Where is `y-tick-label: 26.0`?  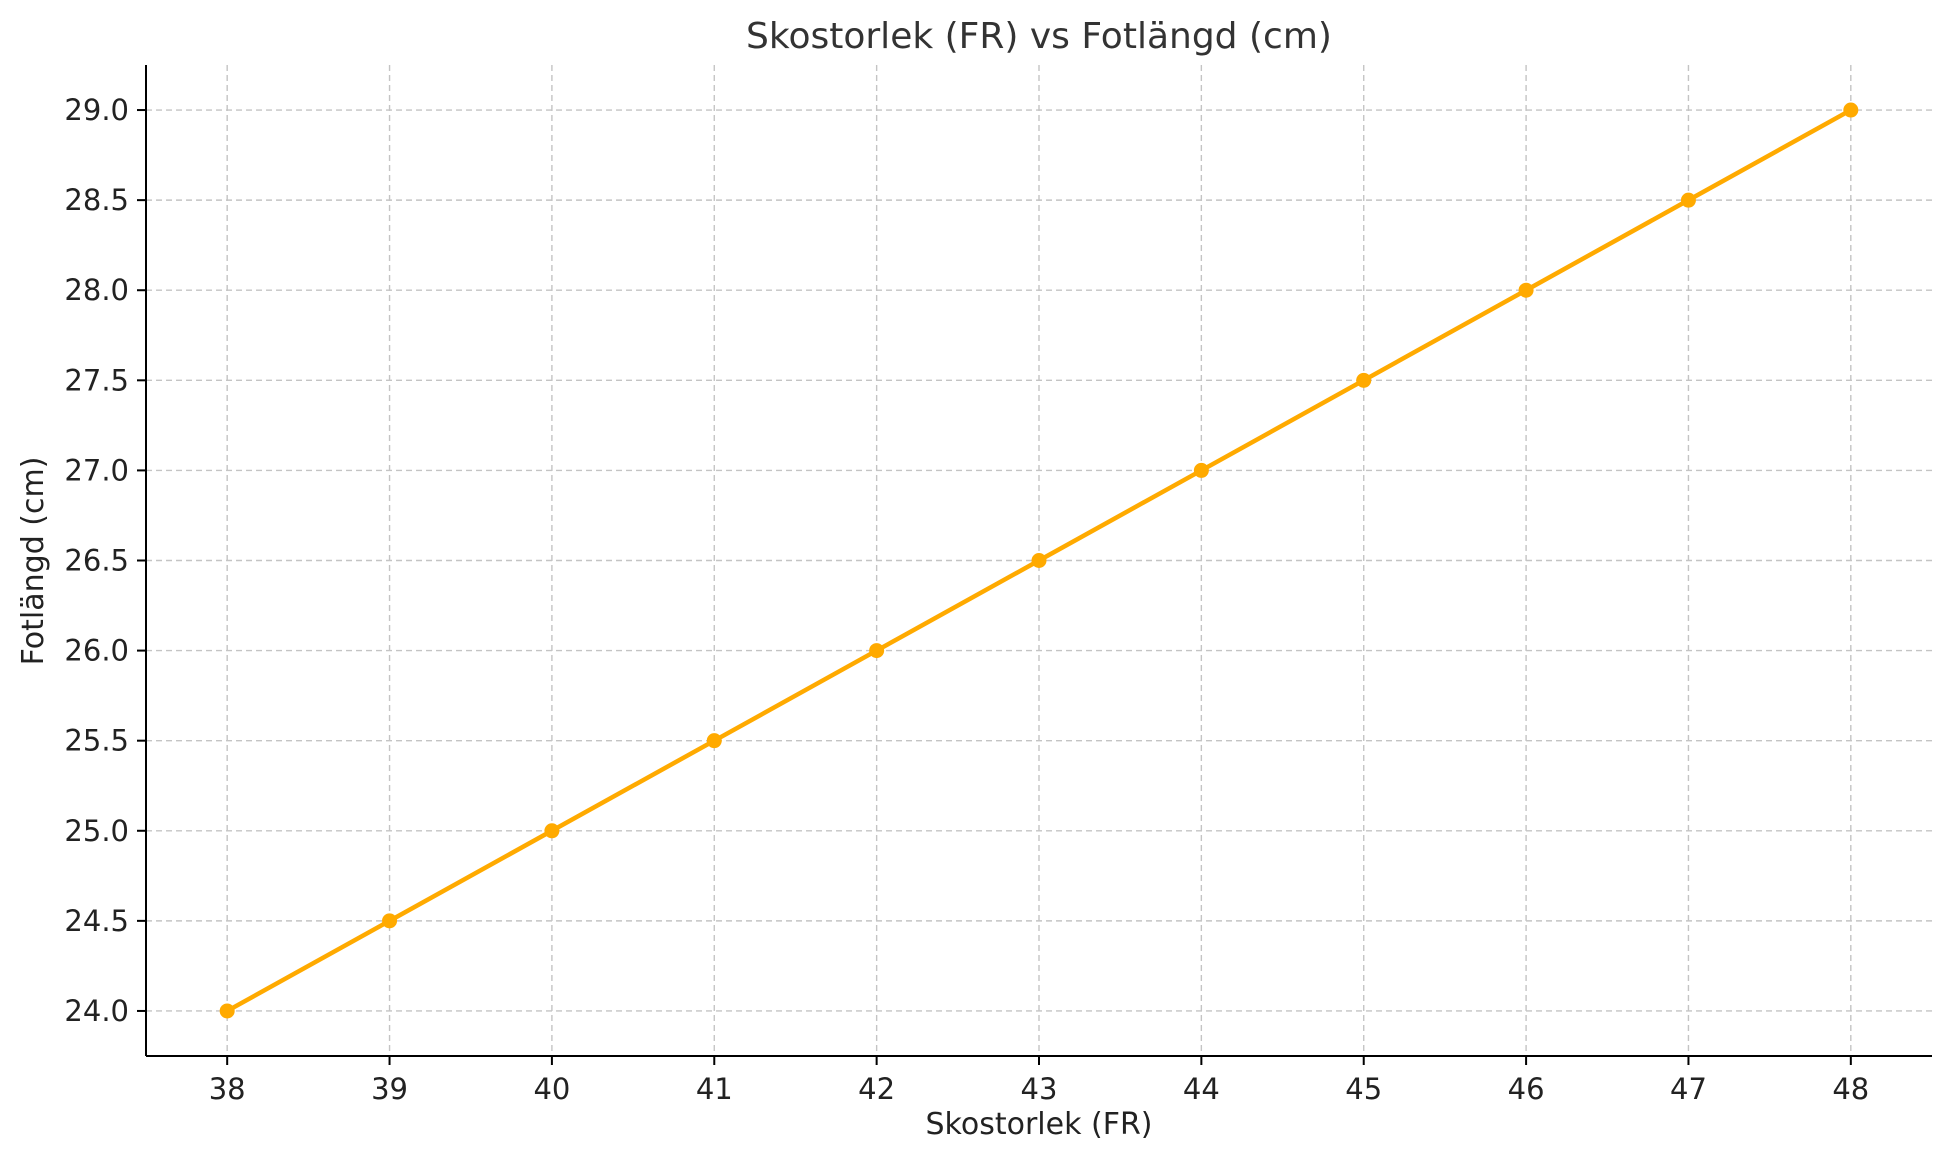 y-tick-label: 26.0 is located at coordinates (96, 651).